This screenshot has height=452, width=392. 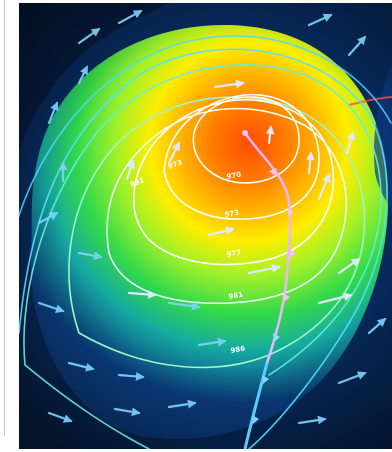 I want to click on isobar-label: 986, so click(x=238, y=350).